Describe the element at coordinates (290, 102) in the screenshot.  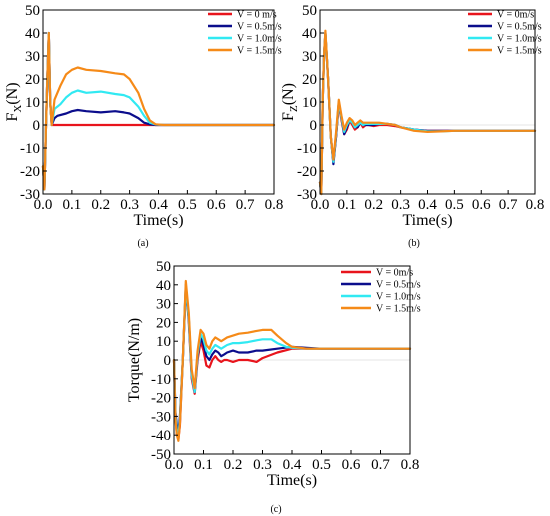
I see `y-axis-label: FZ(N)` at that location.